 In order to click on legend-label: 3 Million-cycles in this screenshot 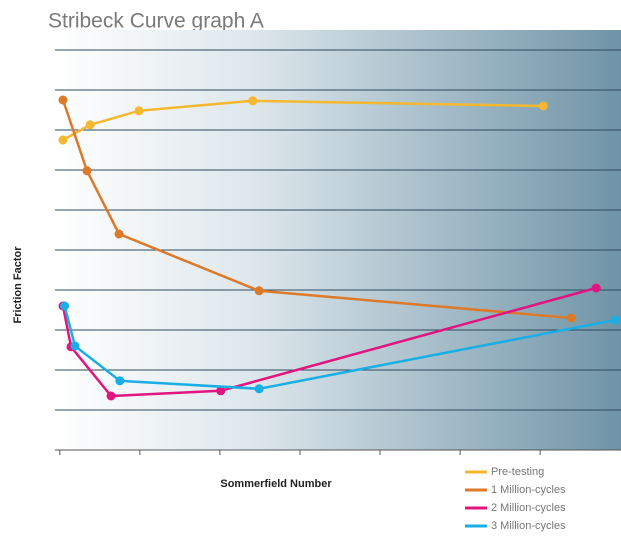, I will do `click(528, 526)`.